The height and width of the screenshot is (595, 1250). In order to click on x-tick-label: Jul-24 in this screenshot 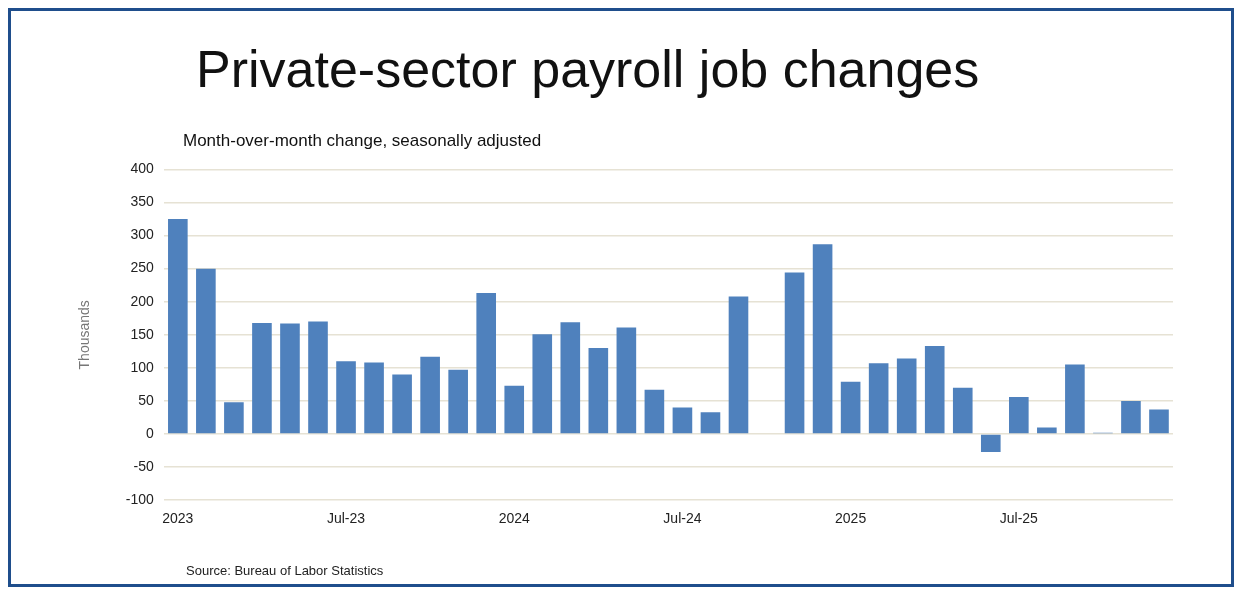, I will do `click(682, 518)`.